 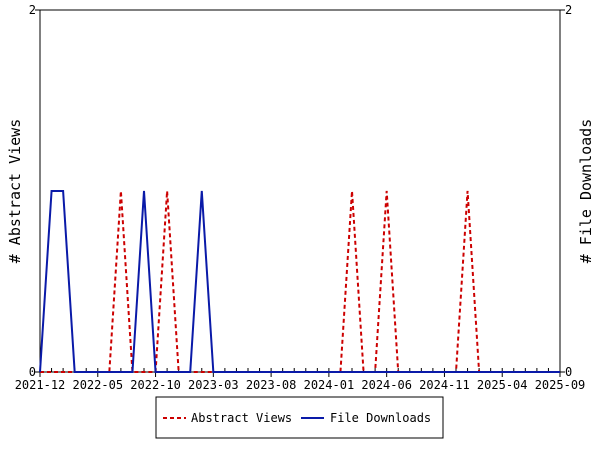 What do you see at coordinates (15, 191) in the screenshot?
I see `y-left-axis-title: # Abstract Views` at bounding box center [15, 191].